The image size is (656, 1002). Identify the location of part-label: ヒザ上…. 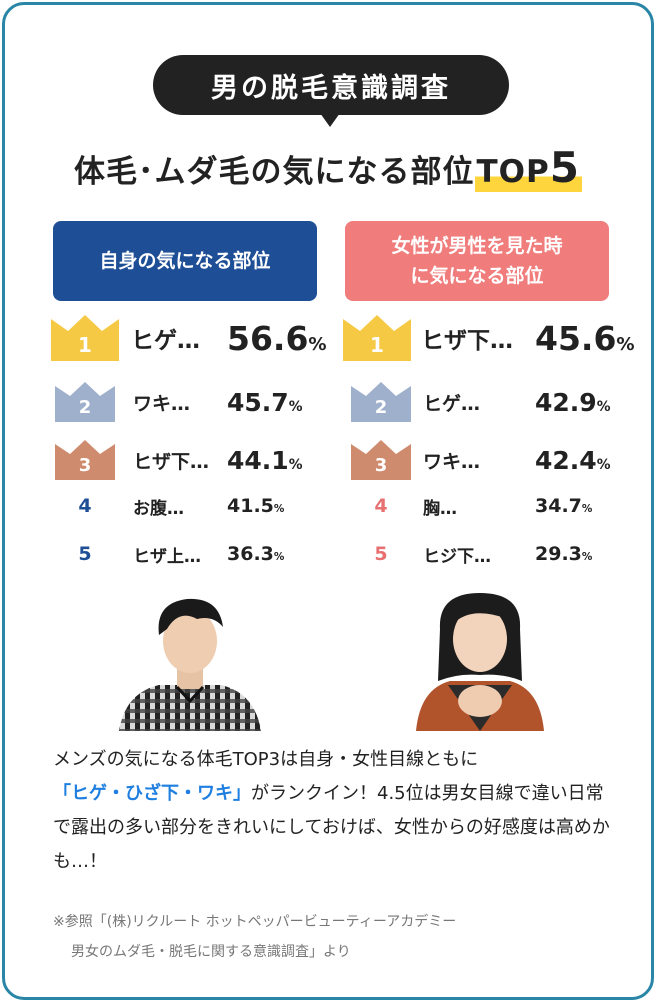
(167, 556).